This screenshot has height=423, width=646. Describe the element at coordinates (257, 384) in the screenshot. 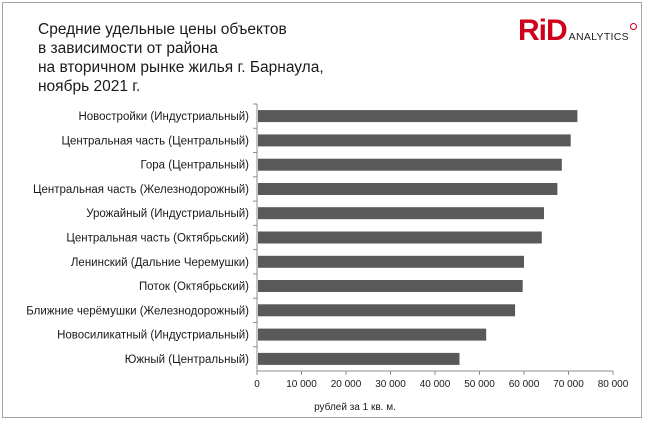

I see `x-tick-label-0: 0` at that location.